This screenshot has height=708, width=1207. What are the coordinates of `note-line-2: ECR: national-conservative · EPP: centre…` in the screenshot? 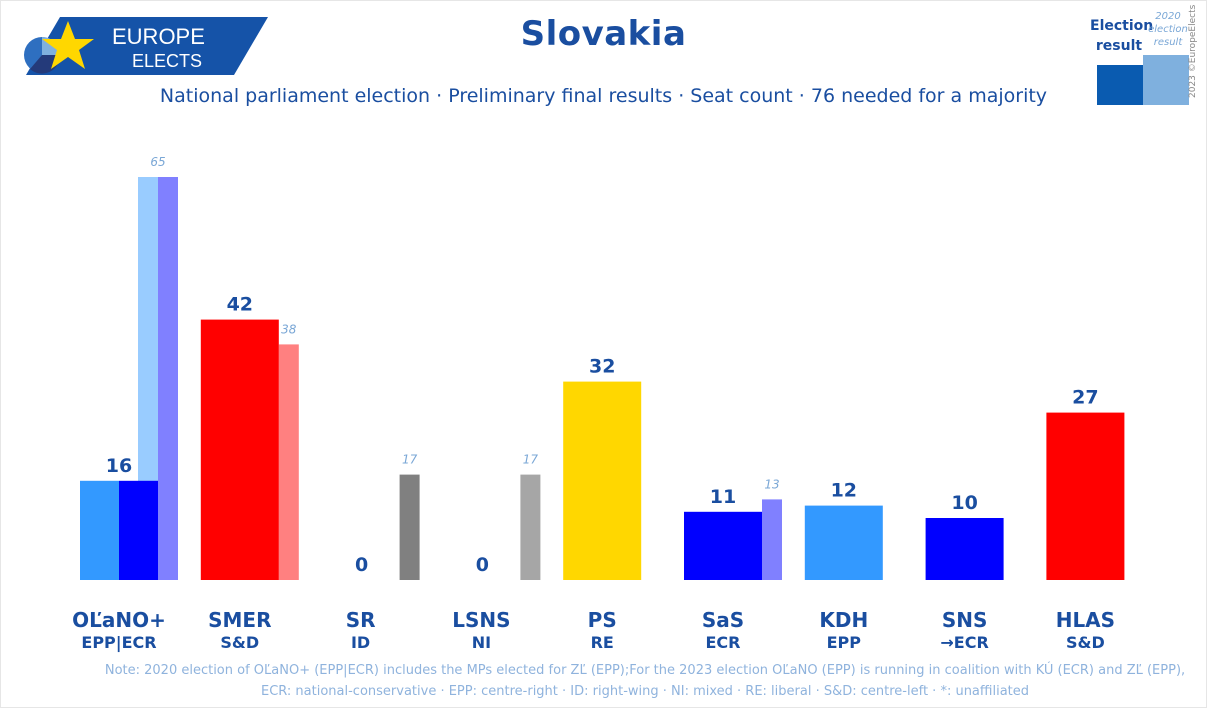 It's located at (645, 691).